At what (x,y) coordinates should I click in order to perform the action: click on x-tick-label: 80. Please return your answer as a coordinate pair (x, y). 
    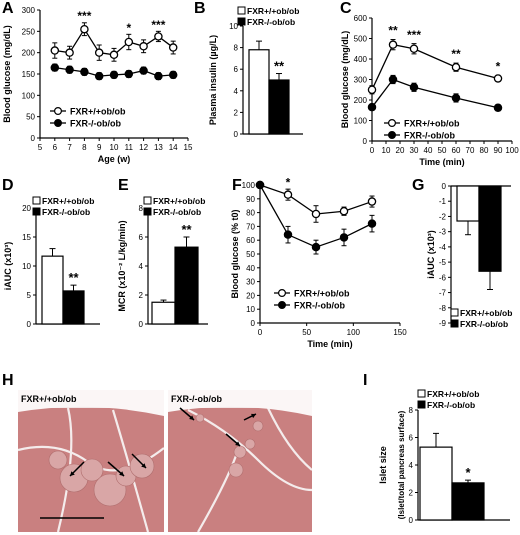
    Looking at the image, I should click on (484, 150).